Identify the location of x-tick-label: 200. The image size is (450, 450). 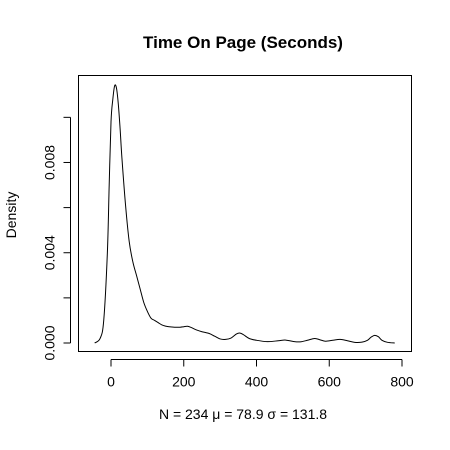
(184, 382).